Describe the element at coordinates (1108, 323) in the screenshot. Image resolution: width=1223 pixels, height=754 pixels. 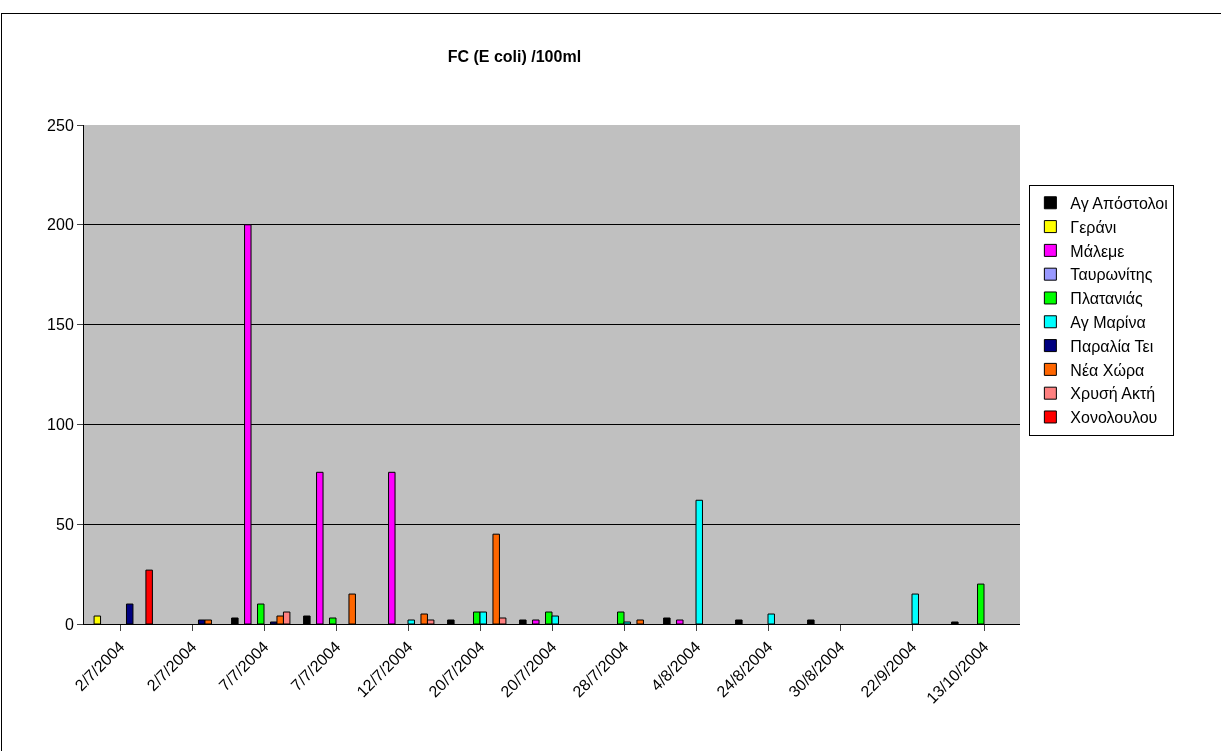
I see `legend-label: Αγ Μαρίνα` at that location.